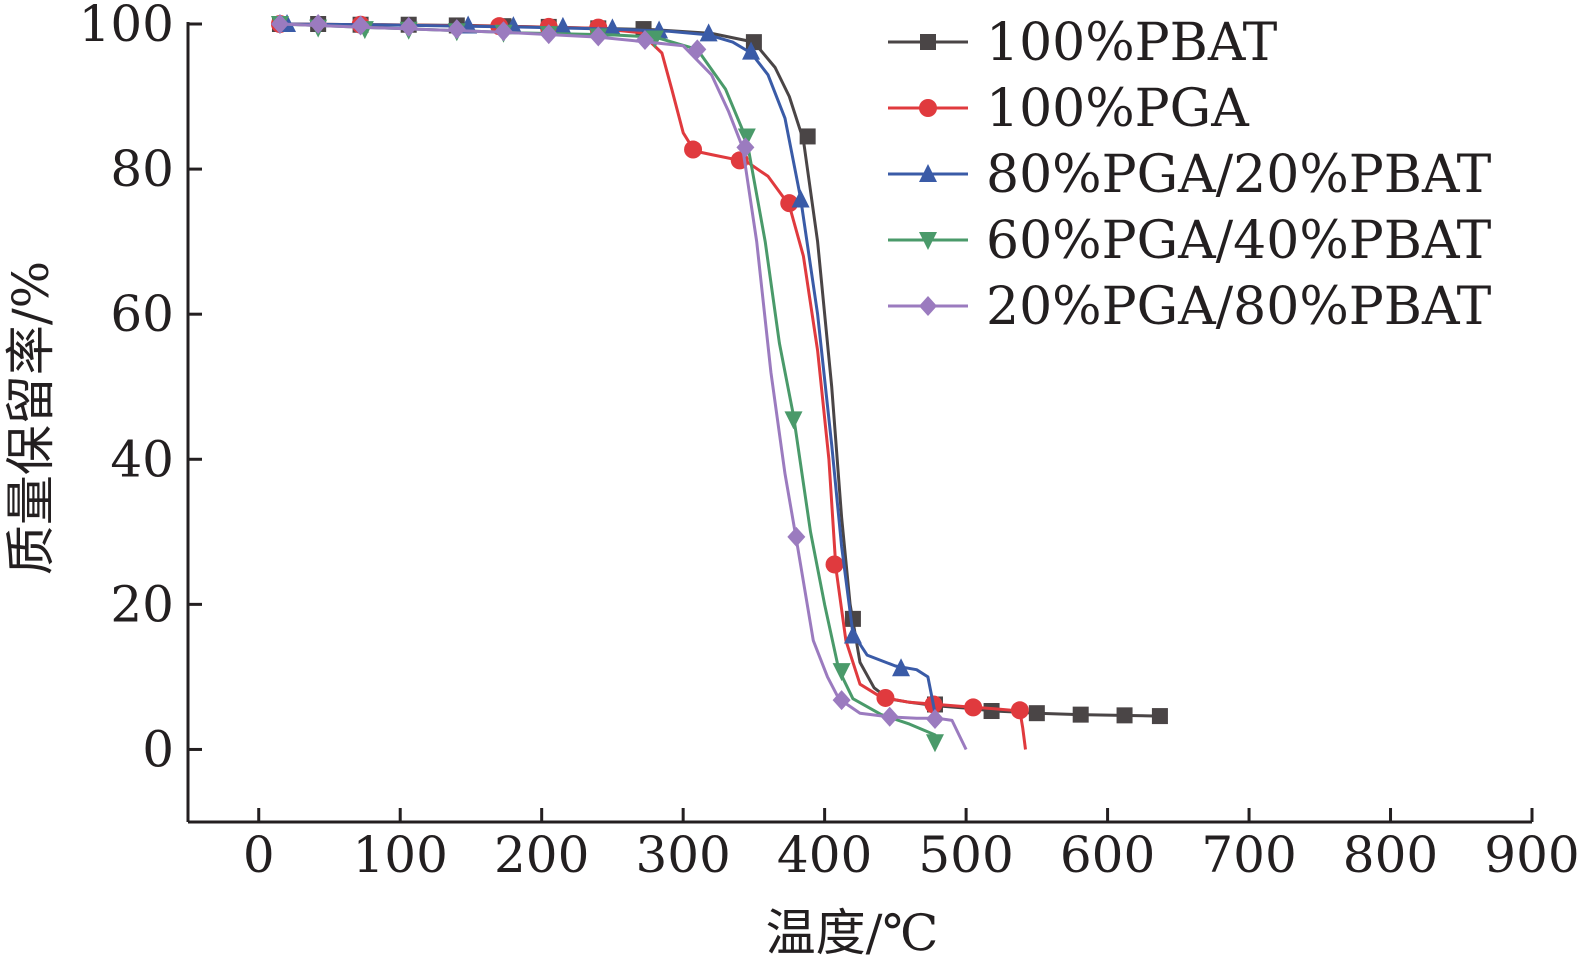 This screenshot has width=1592, height=970. What do you see at coordinates (142, 314) in the screenshot?
I see `y-tick-label: 60` at bounding box center [142, 314].